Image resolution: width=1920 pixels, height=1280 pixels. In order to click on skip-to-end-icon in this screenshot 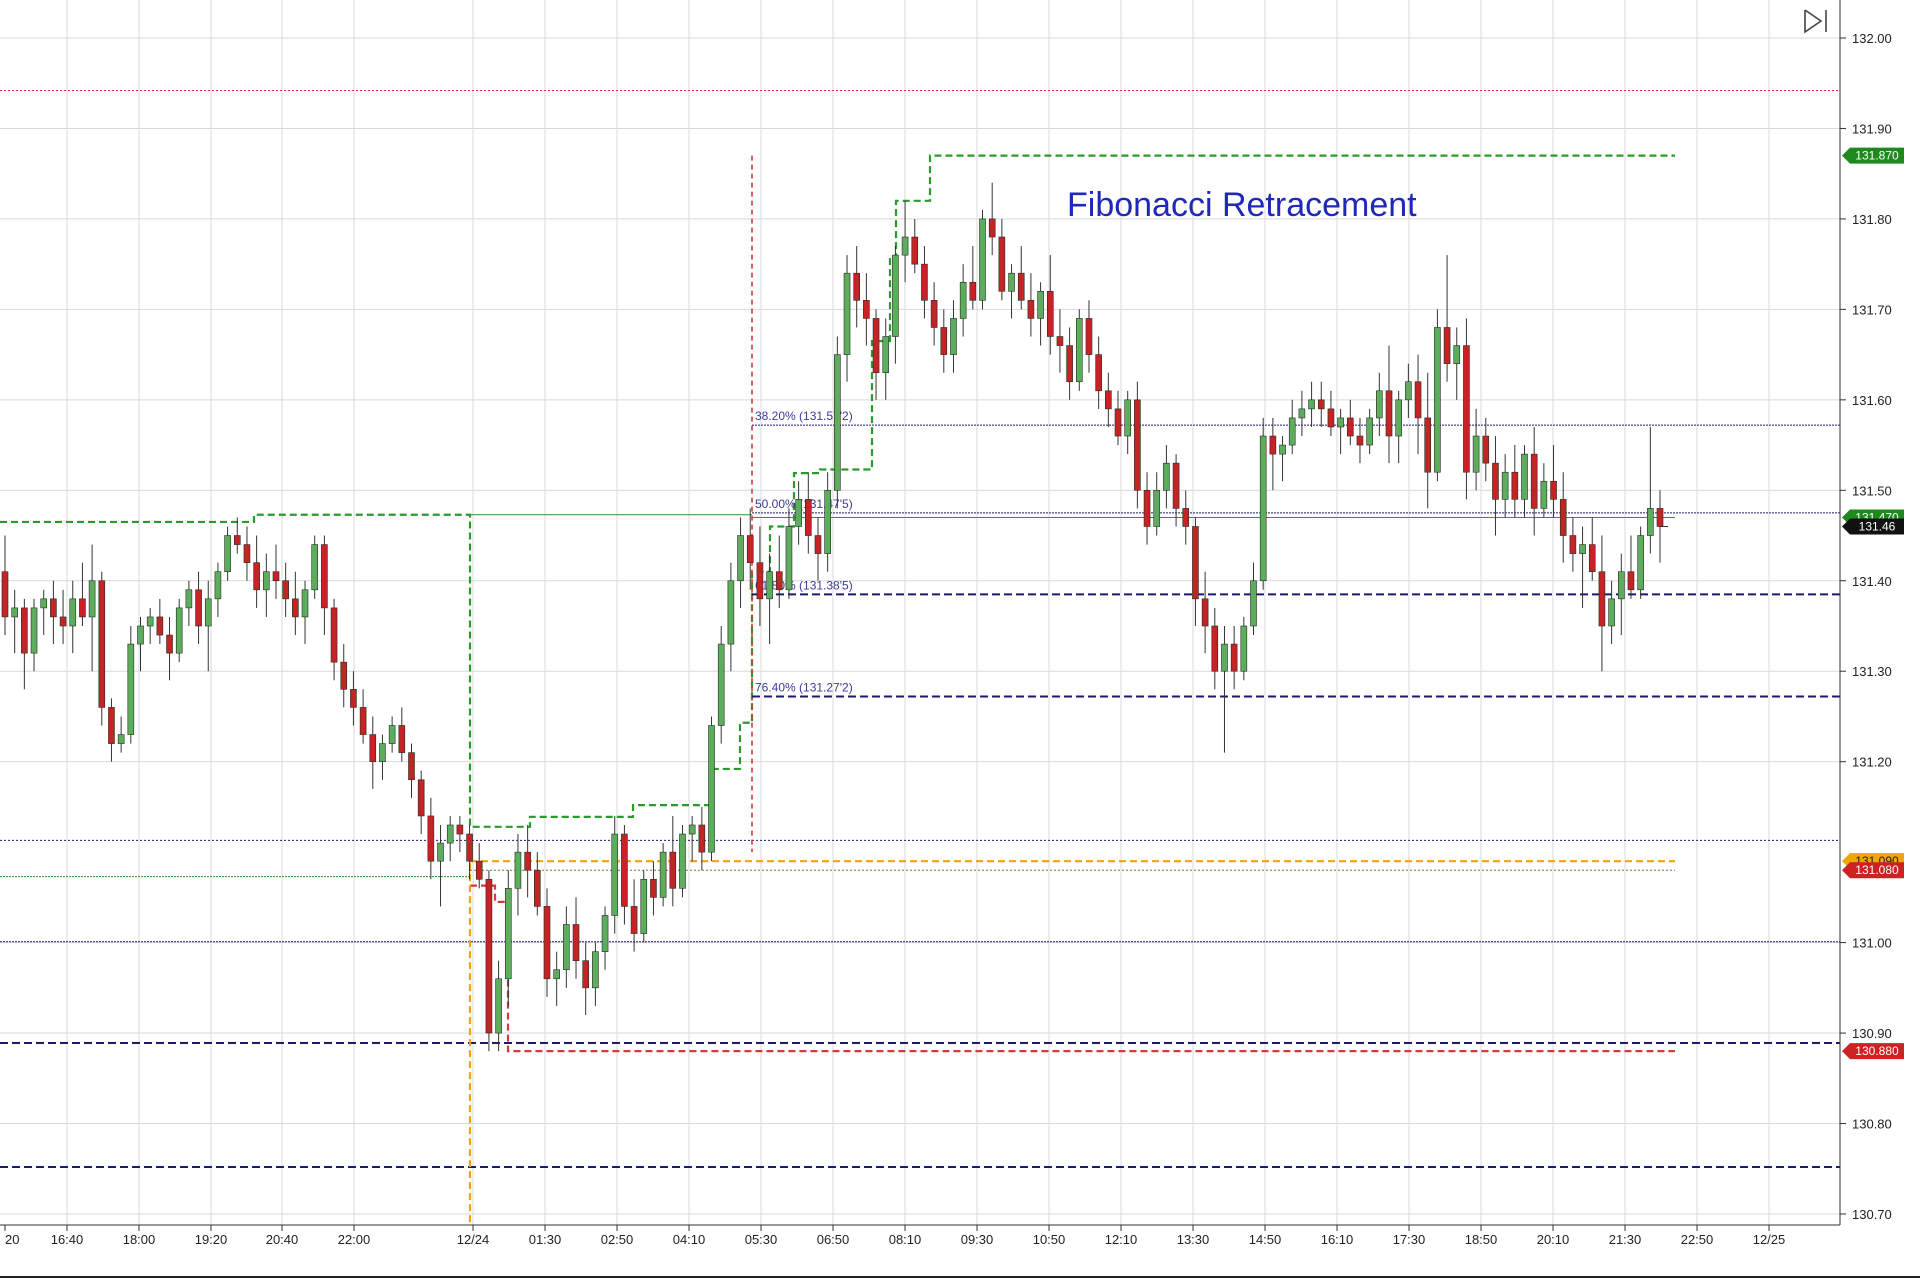, I will do `click(1817, 21)`.